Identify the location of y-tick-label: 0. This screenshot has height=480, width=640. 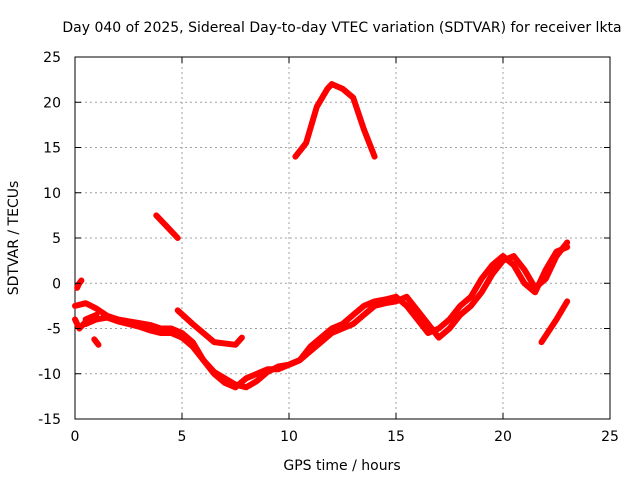
(56, 284).